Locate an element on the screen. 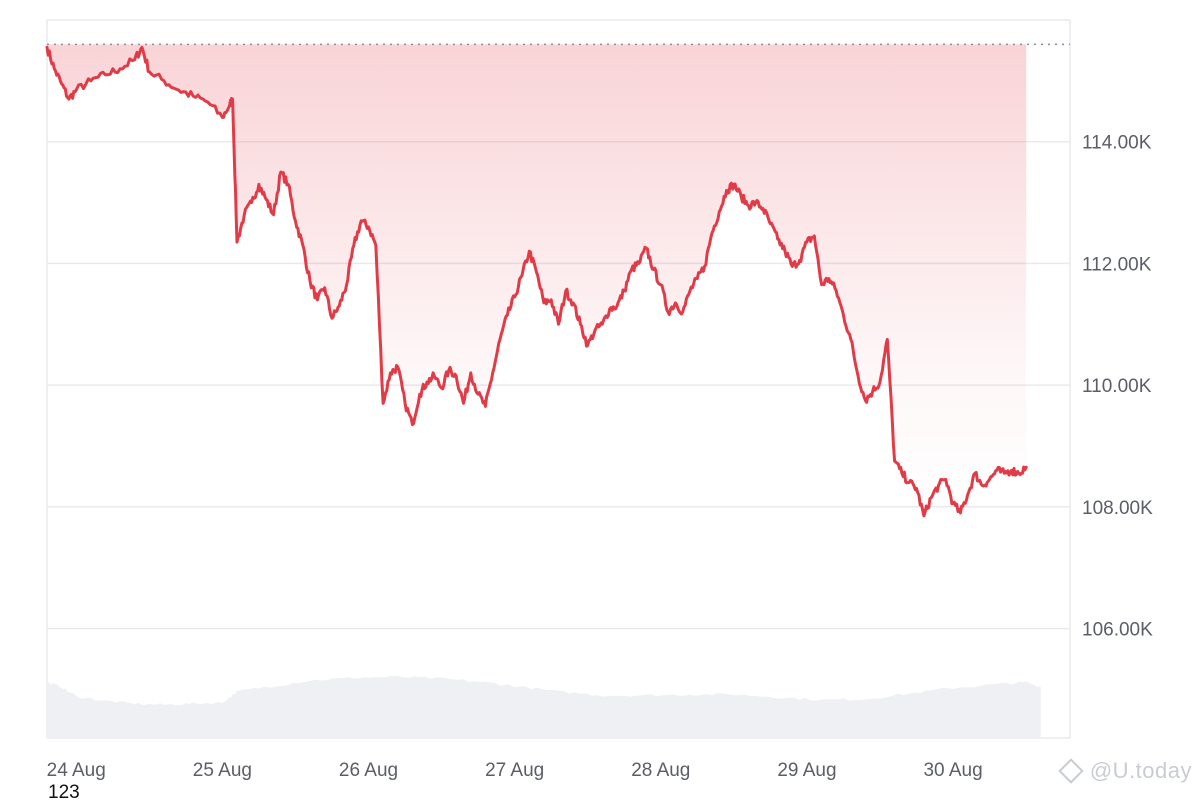 The height and width of the screenshot is (804, 1200). diamond-icon is located at coordinates (1071, 771).